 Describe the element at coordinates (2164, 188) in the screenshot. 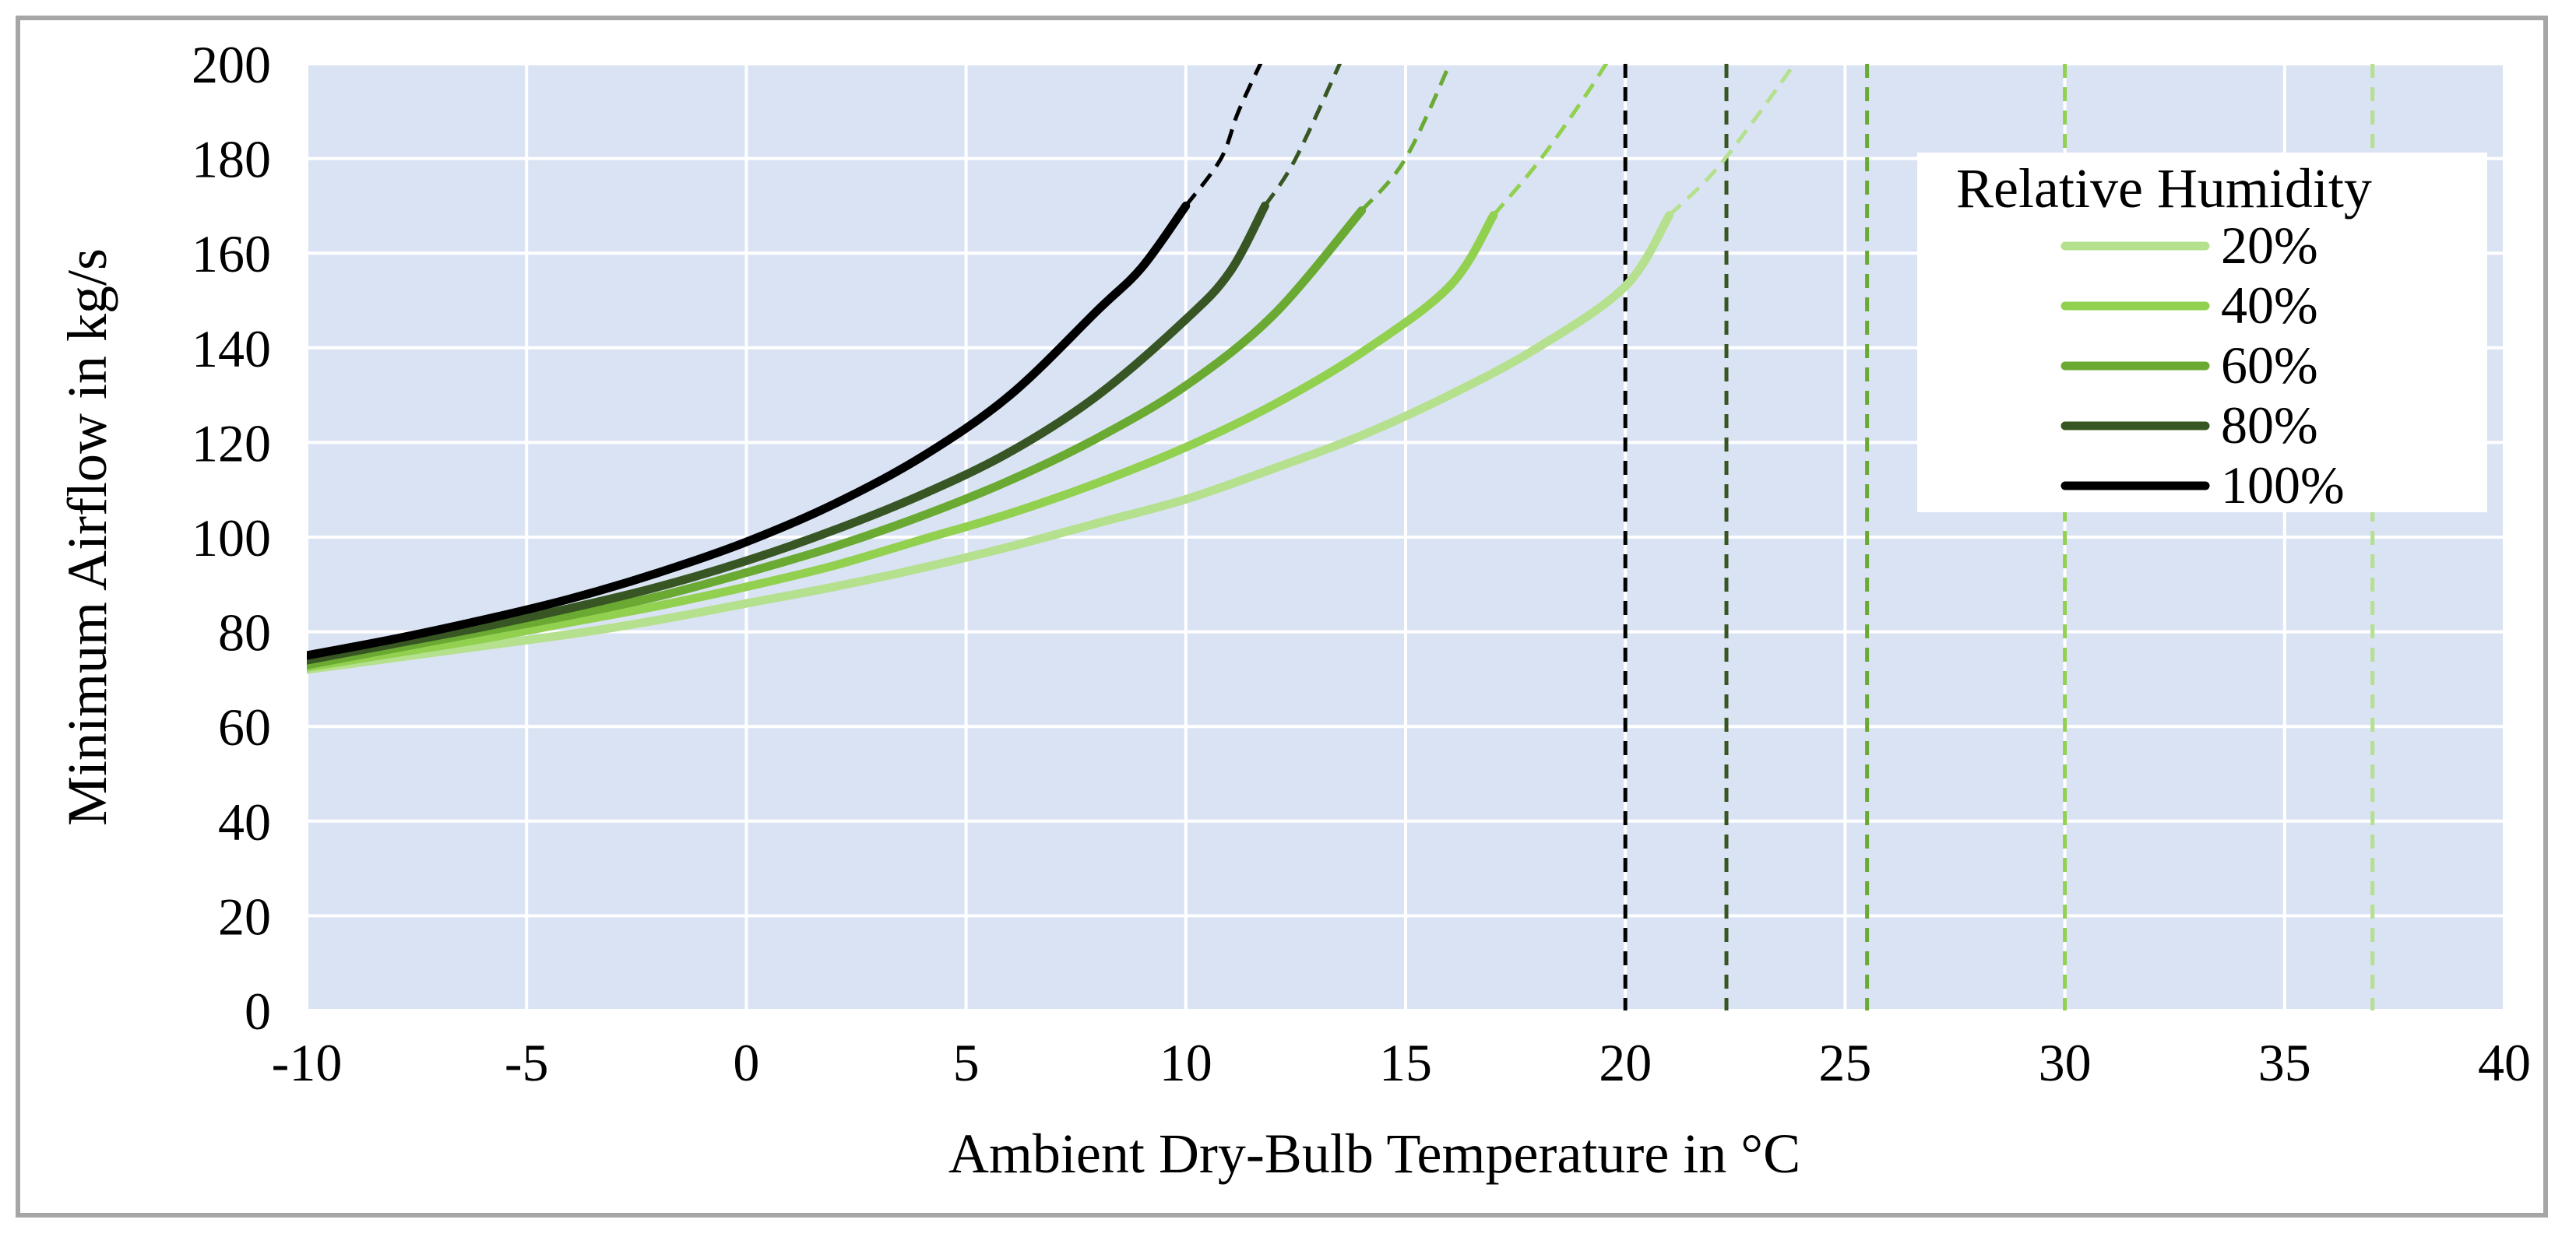

I see `legend-title: Relative Humidity` at that location.